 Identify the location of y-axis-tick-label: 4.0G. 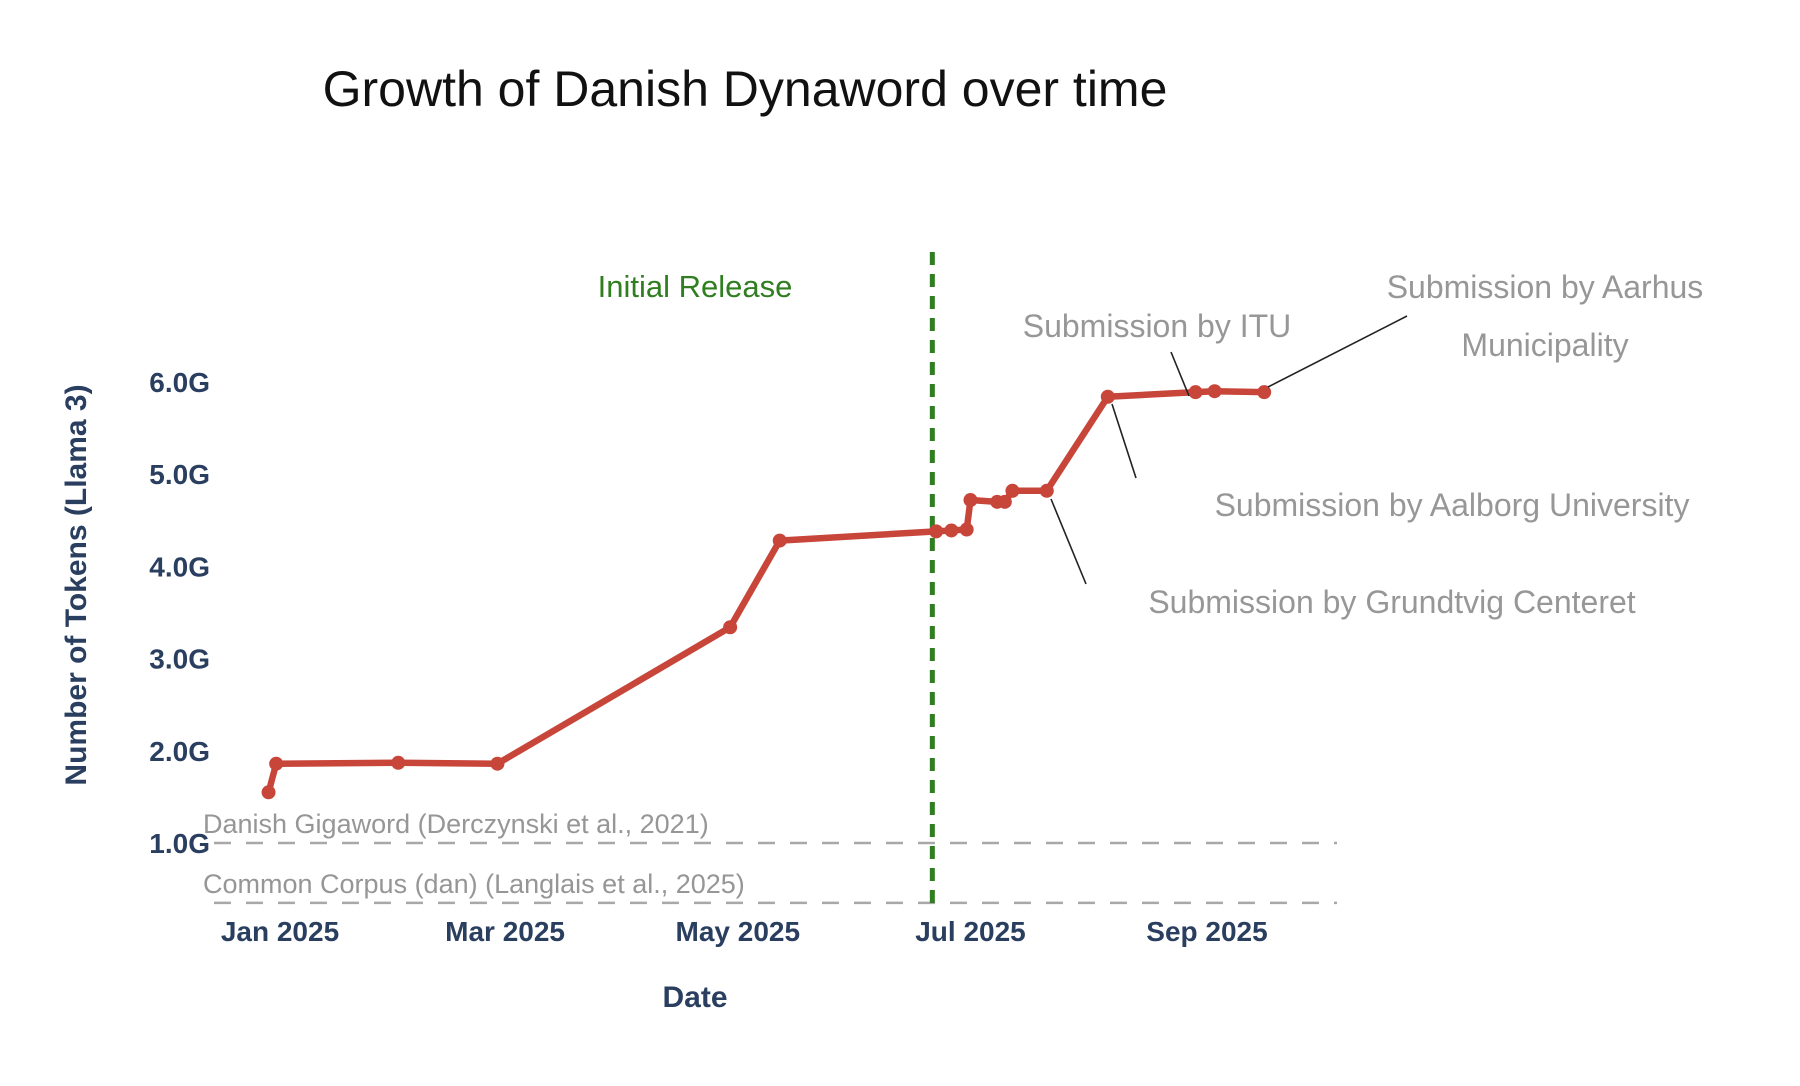
(179, 566).